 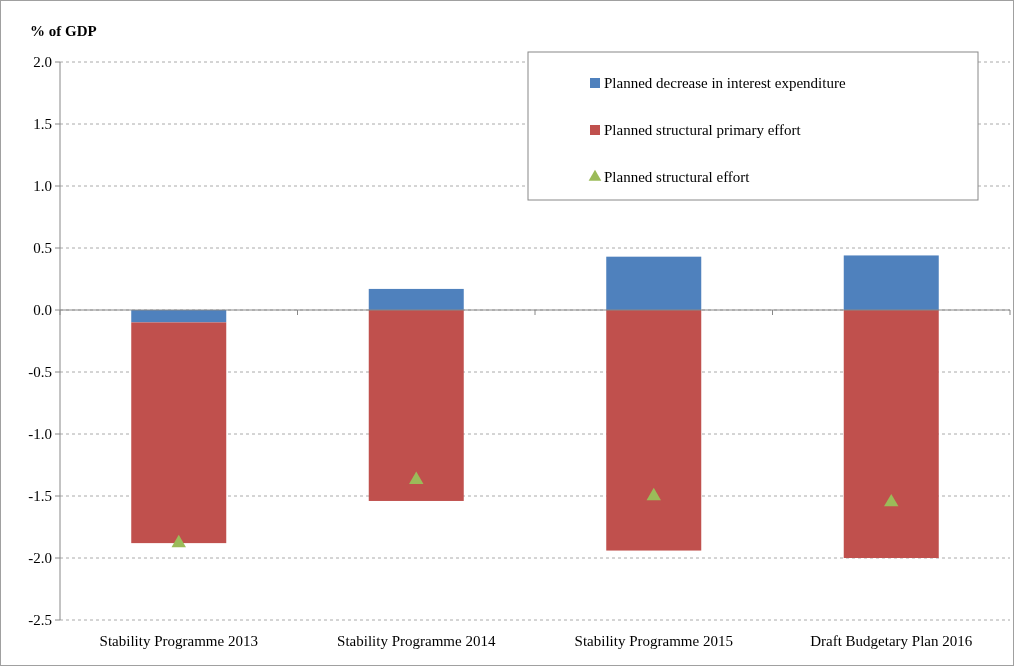 I want to click on y-tick-label: -2.5, so click(x=40, y=620).